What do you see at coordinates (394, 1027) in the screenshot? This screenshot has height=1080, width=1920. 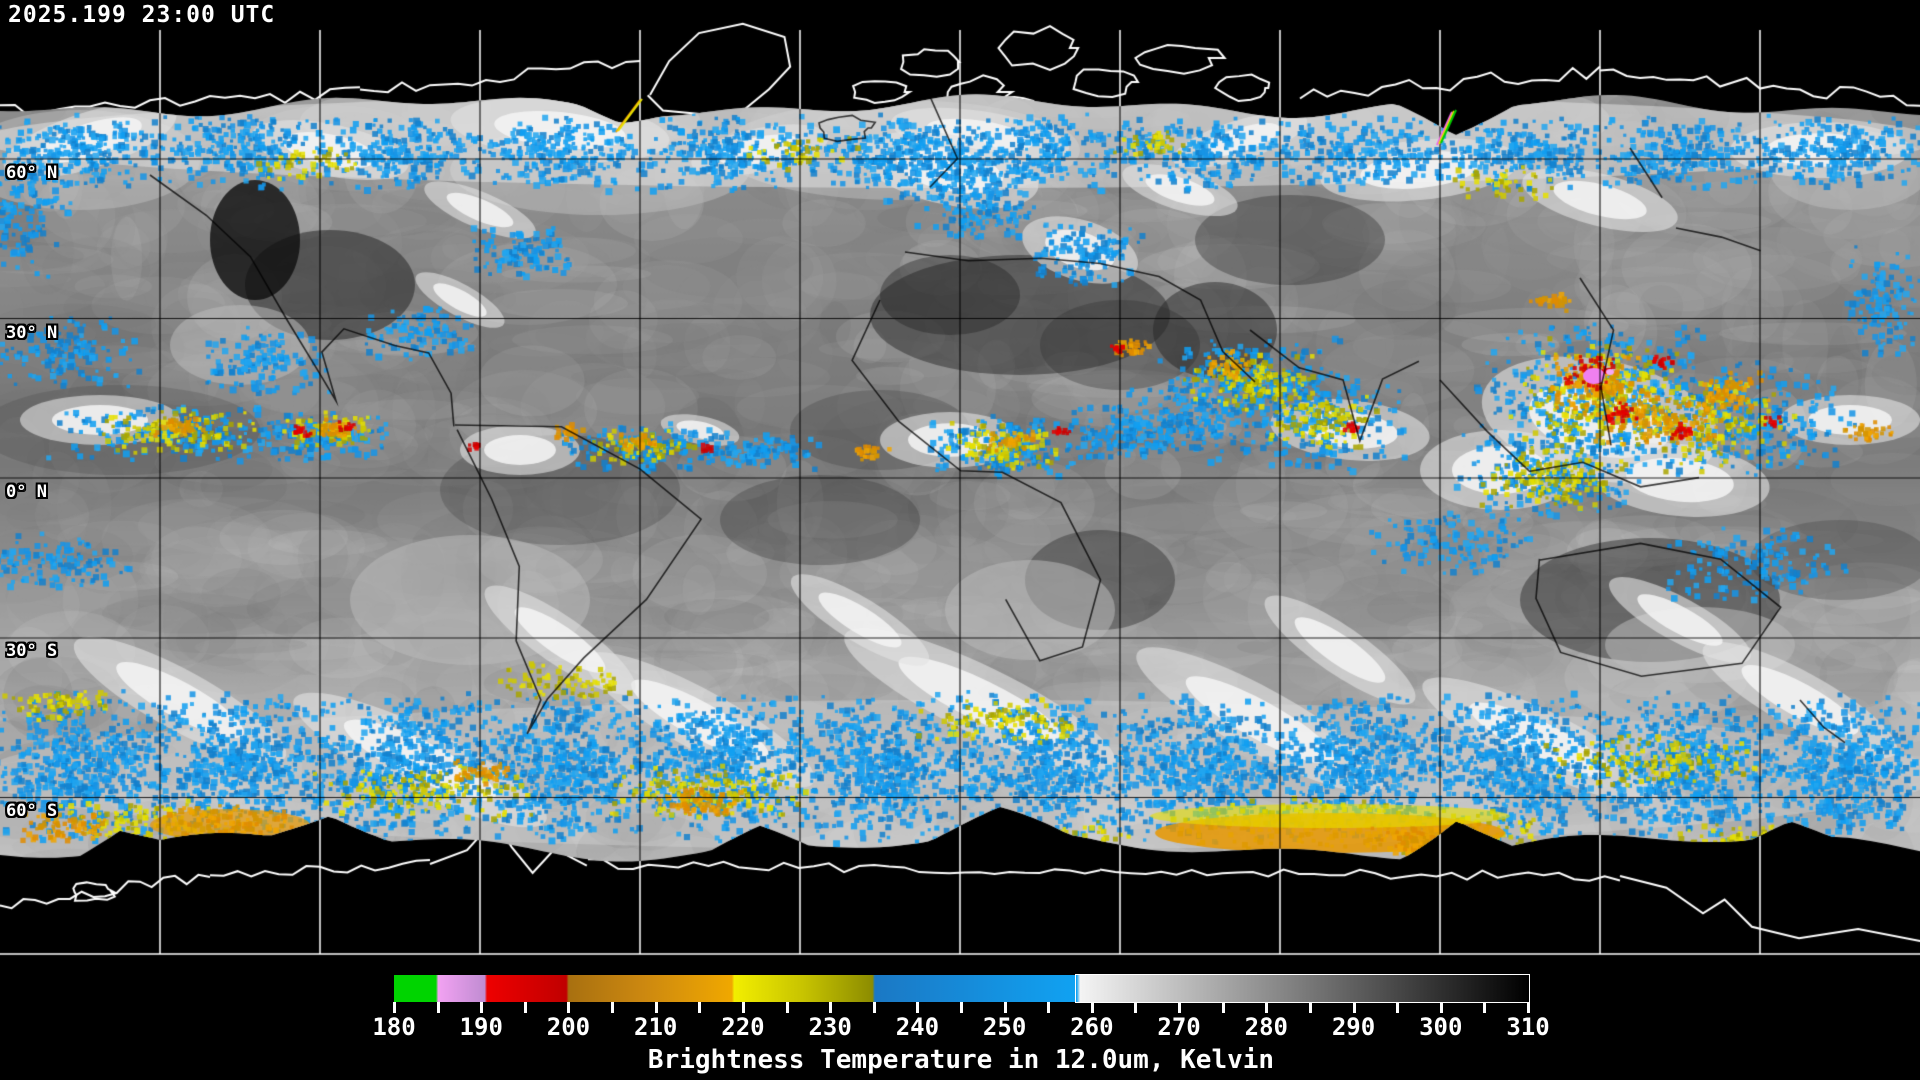 I see `colorbar-tick-label: 180` at bounding box center [394, 1027].